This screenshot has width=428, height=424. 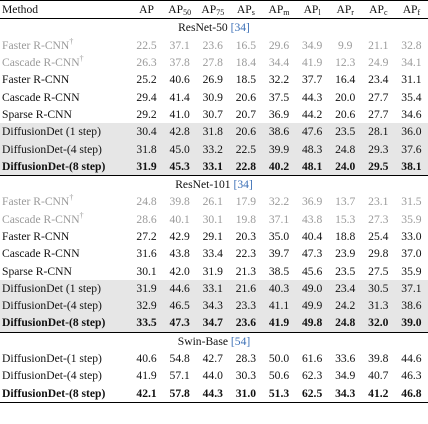 What do you see at coordinates (312, 10) in the screenshot?
I see `header-cell: APl` at bounding box center [312, 10].